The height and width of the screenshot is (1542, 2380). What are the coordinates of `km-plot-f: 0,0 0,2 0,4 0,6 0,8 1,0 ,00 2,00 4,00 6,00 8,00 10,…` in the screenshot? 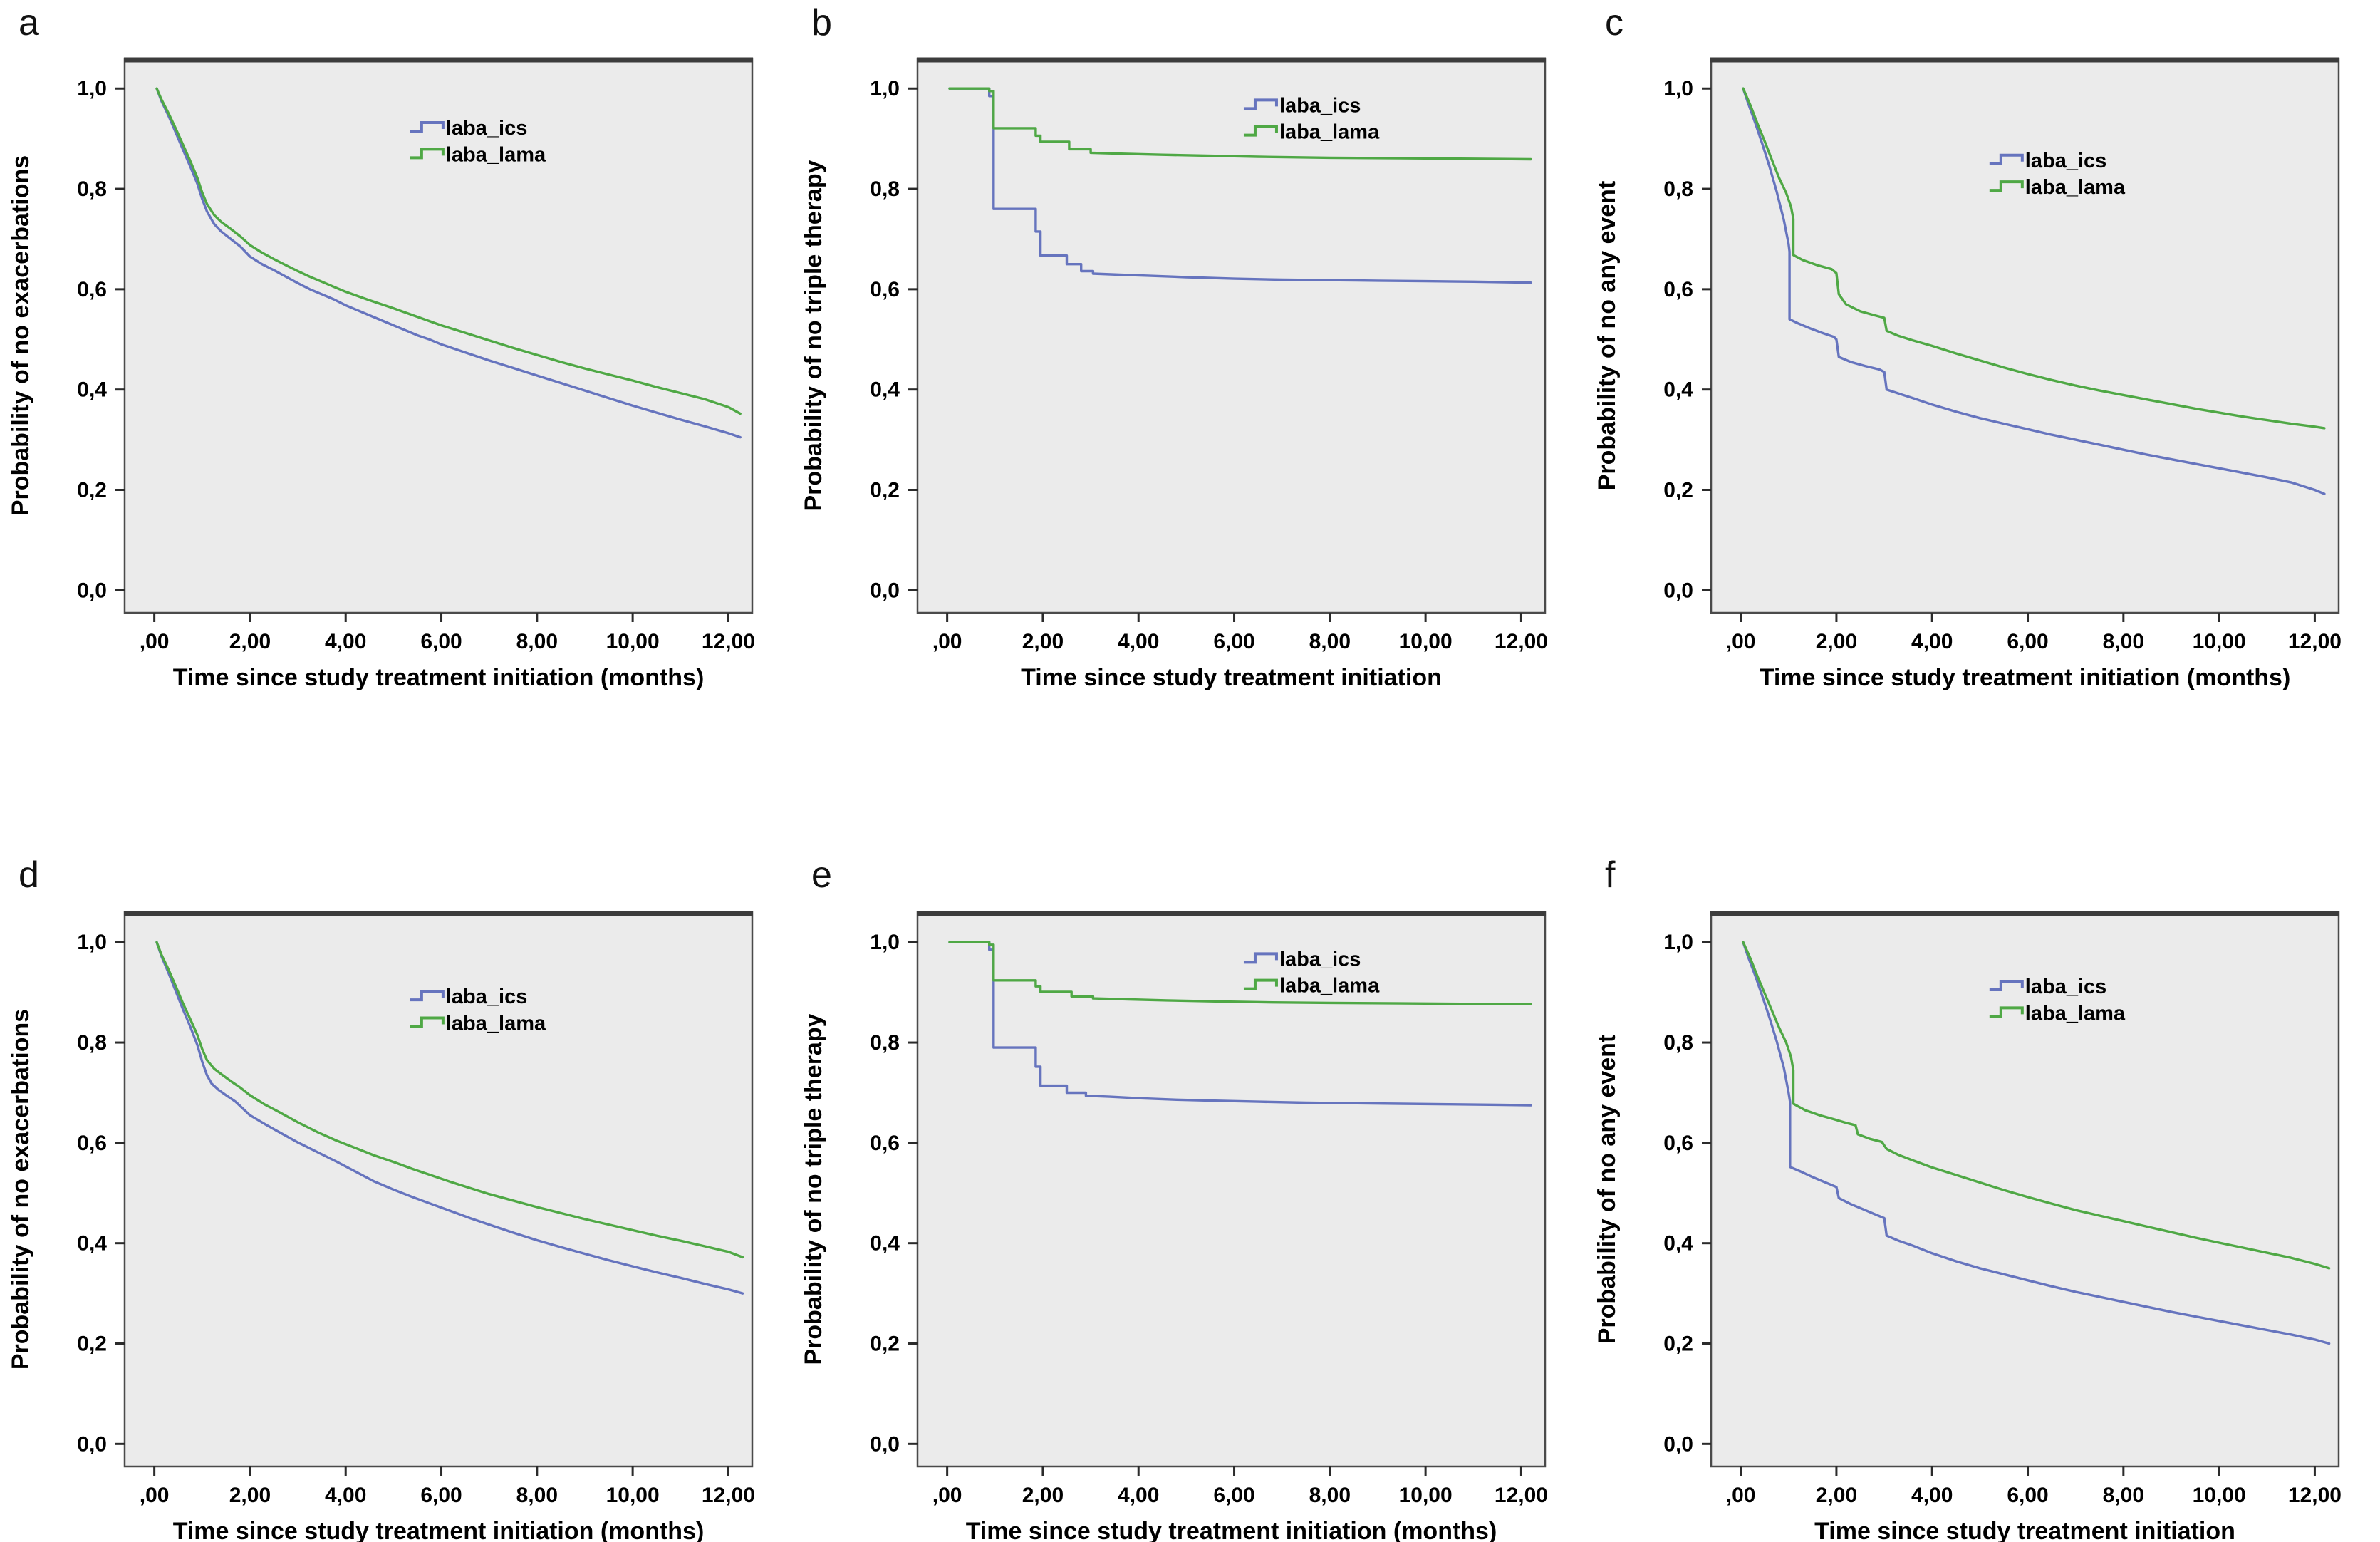 It's located at (1968, 1226).